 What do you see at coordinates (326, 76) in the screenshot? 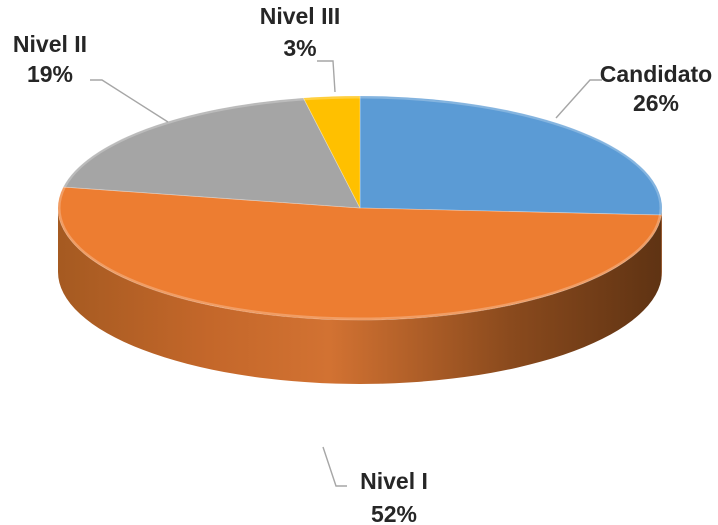
I see `leader-line-nivel-iii` at bounding box center [326, 76].